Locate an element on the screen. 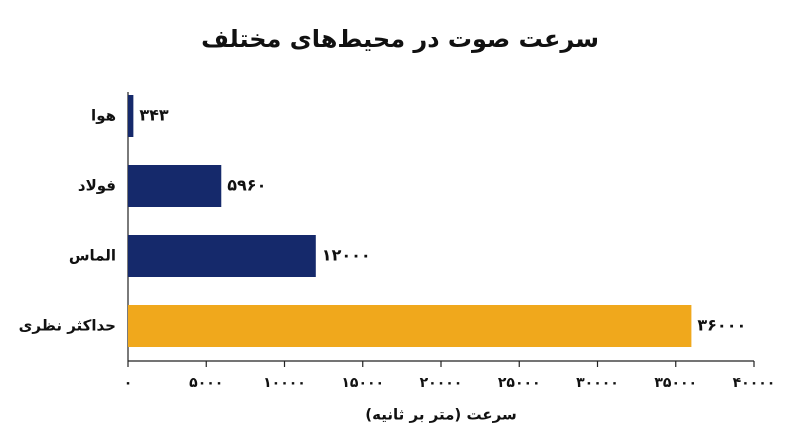  y-tick-label: حداکثر نظری is located at coordinates (67, 326).